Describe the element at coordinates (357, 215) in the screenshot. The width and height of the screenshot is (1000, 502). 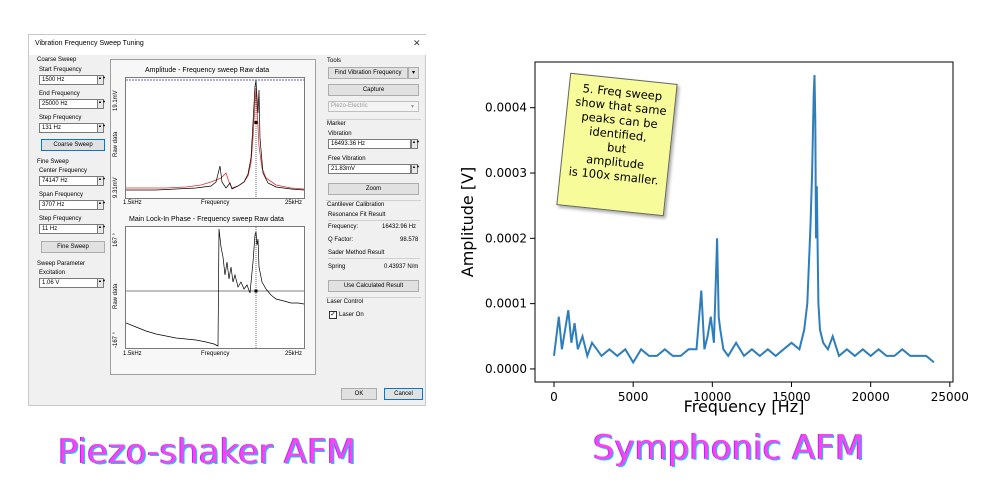
I see `resonance-fit-header: Resonance Fit Result` at that location.